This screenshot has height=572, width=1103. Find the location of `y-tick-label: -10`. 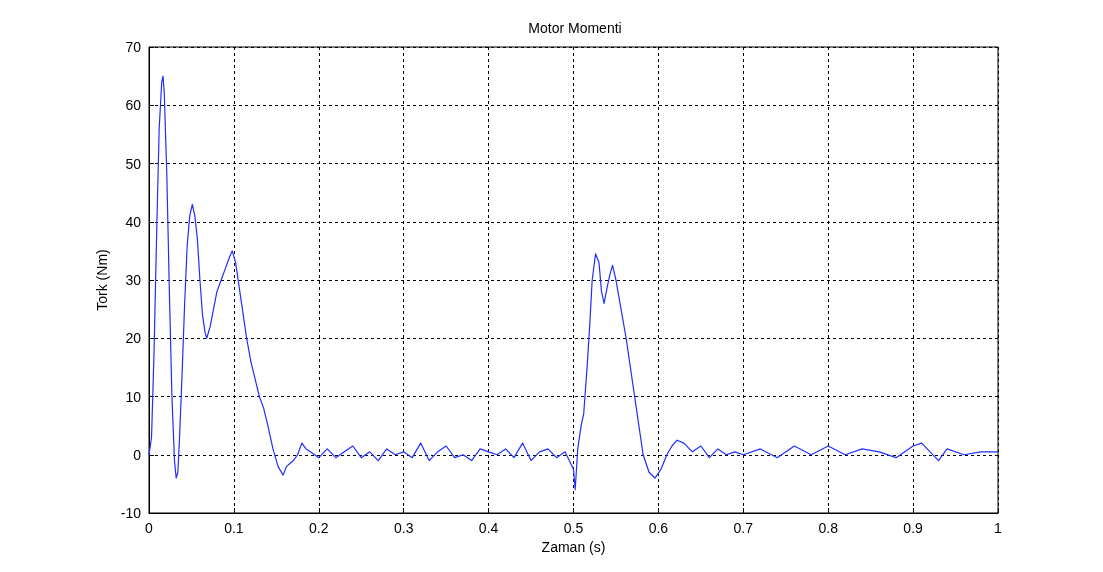

y-tick-label: -10 is located at coordinates (131, 513).